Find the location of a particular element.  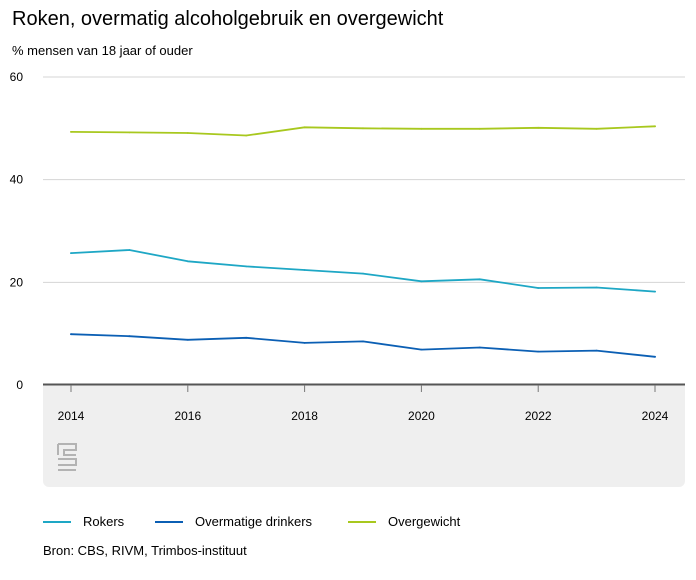

y-tick-label-60: 60 is located at coordinates (17, 77).